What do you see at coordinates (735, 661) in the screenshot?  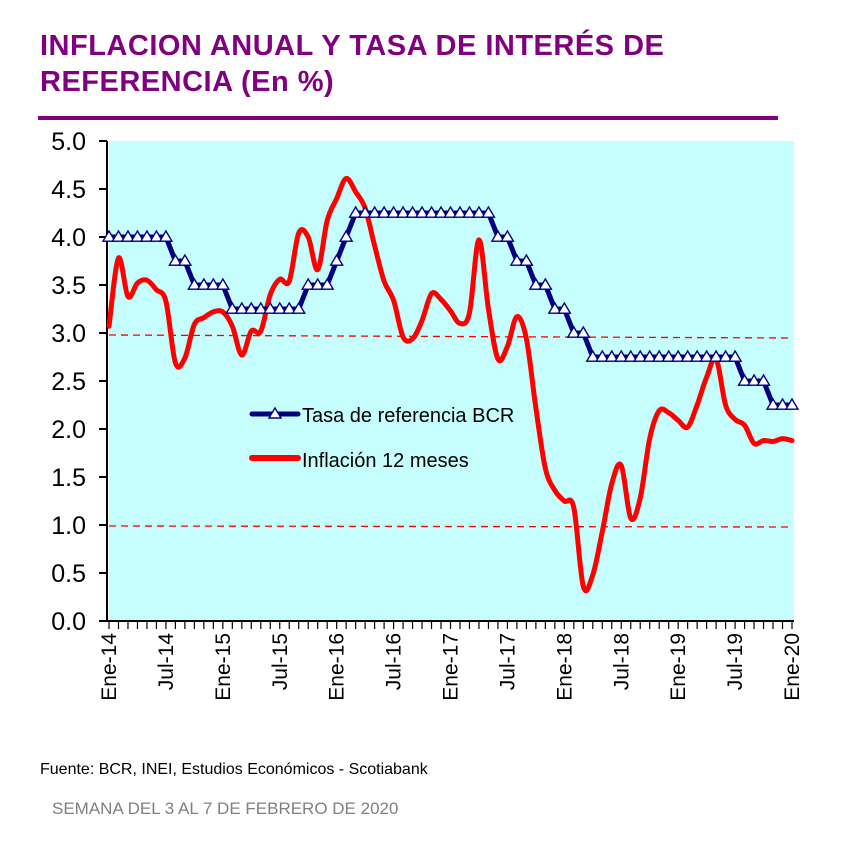 I see `x-tick-label: Jul-19` at bounding box center [735, 661].